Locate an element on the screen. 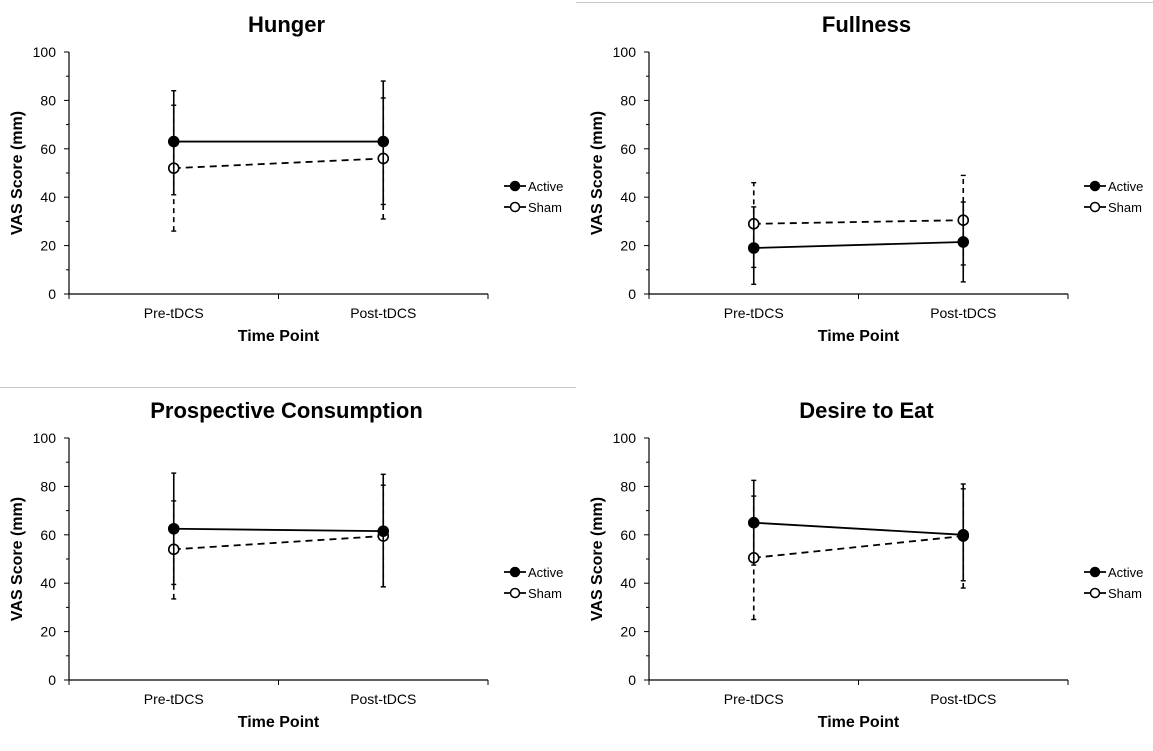 The image size is (1153, 751). top-right-divider is located at coordinates (864, 2).